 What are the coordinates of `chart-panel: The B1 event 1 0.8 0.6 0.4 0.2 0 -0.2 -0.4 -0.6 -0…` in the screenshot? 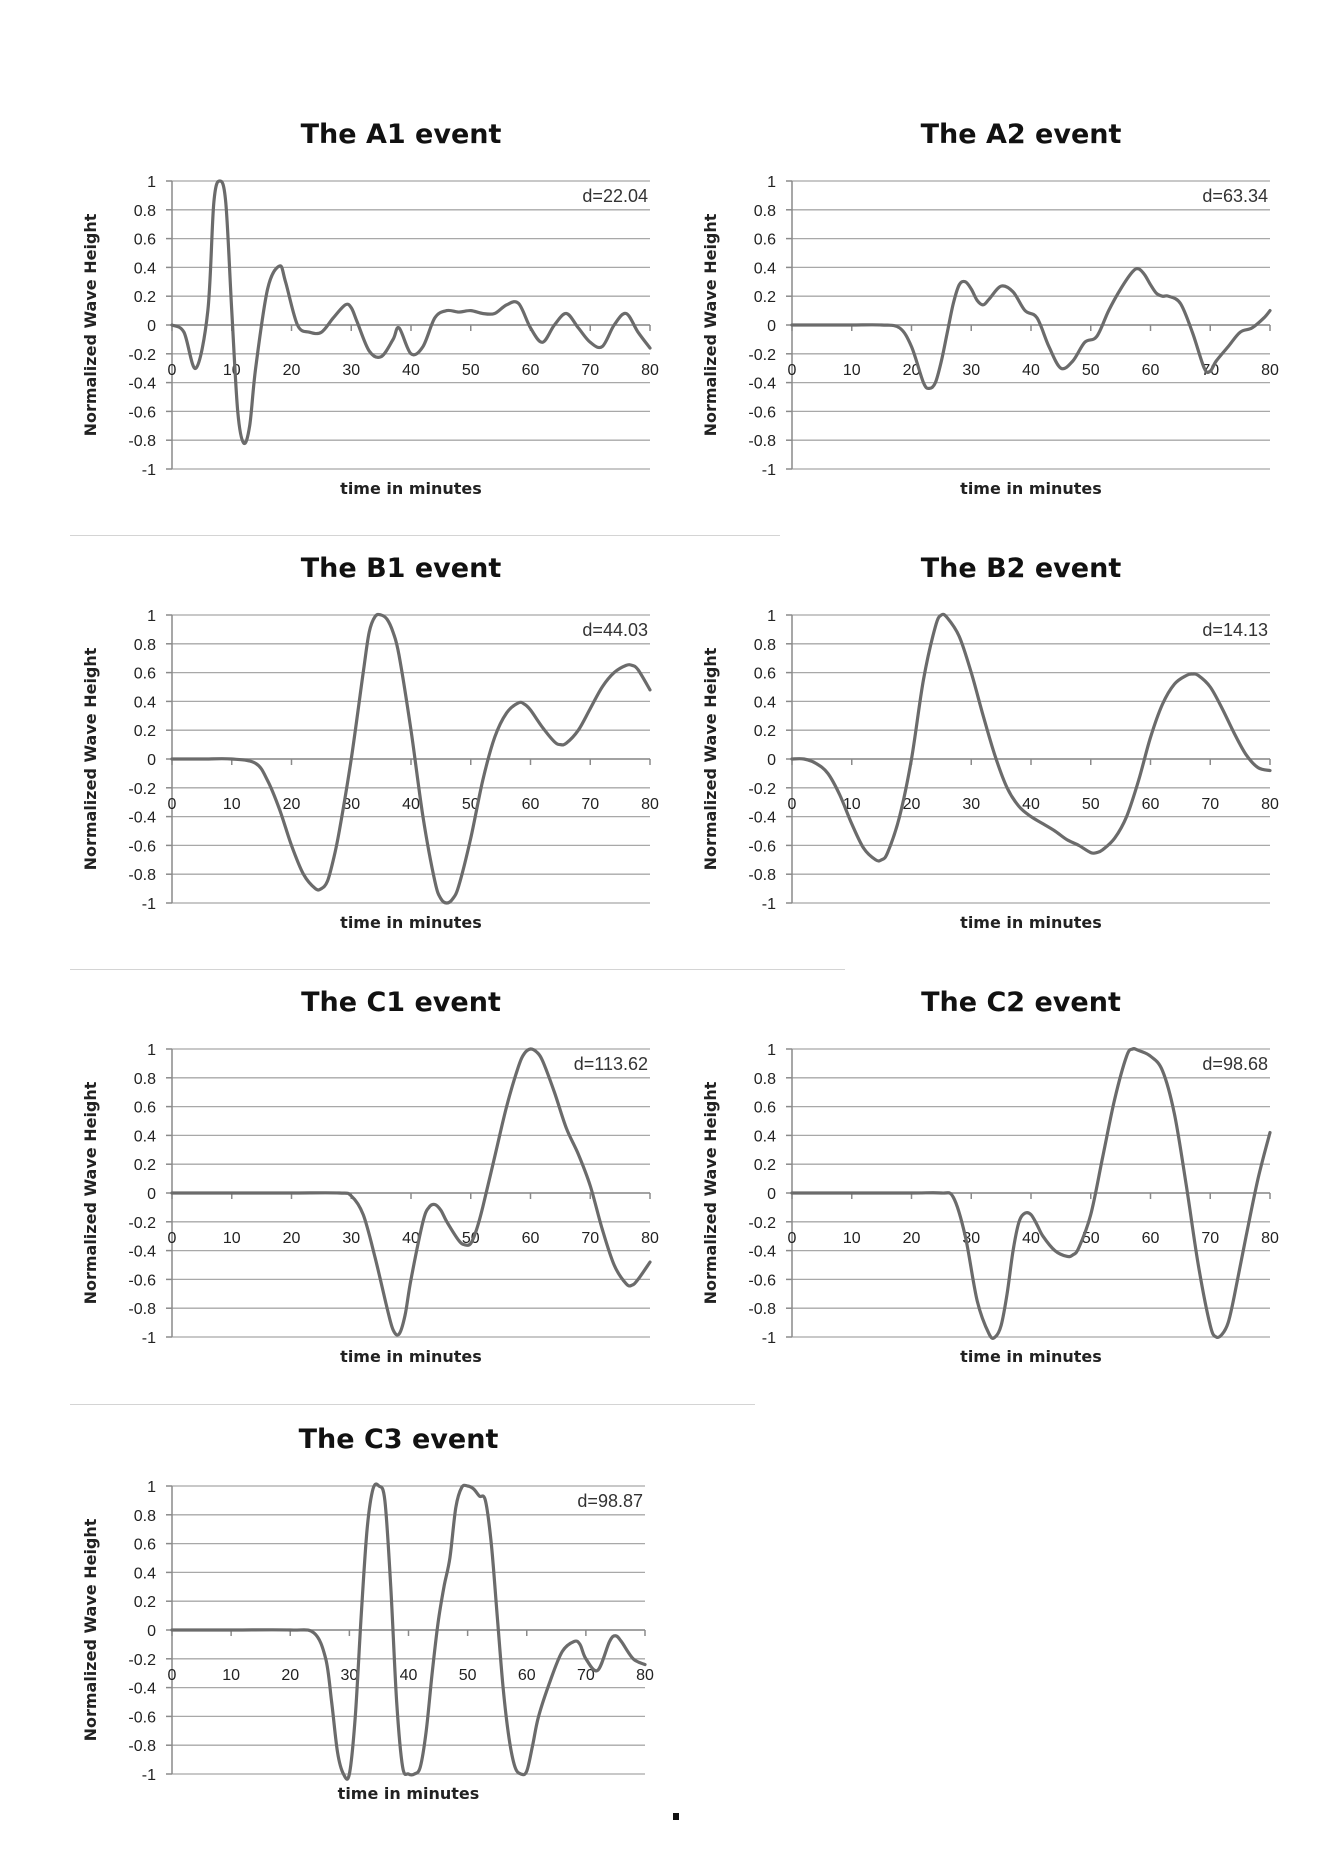 It's located at (370, 742).